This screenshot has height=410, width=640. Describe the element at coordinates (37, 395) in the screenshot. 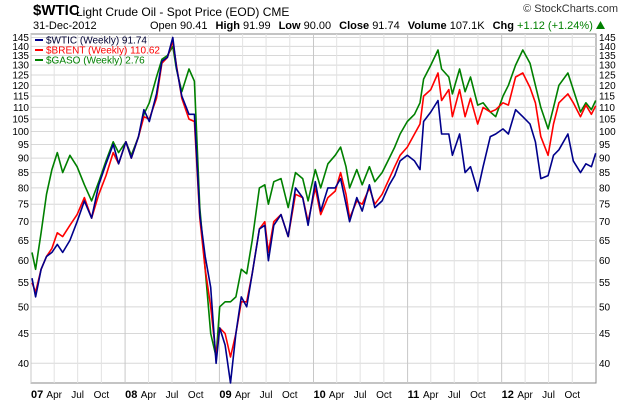

I see `x-tick-label-year: 07` at that location.